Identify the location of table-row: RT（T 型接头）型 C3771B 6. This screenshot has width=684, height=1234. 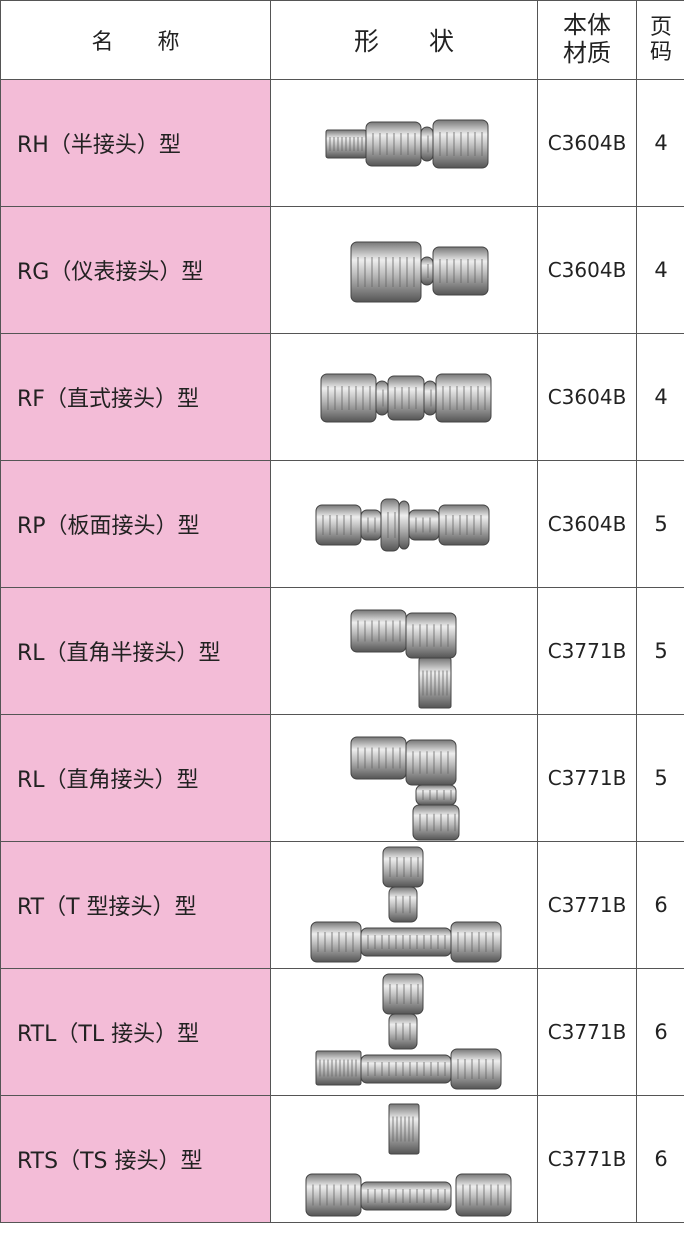
(342, 905).